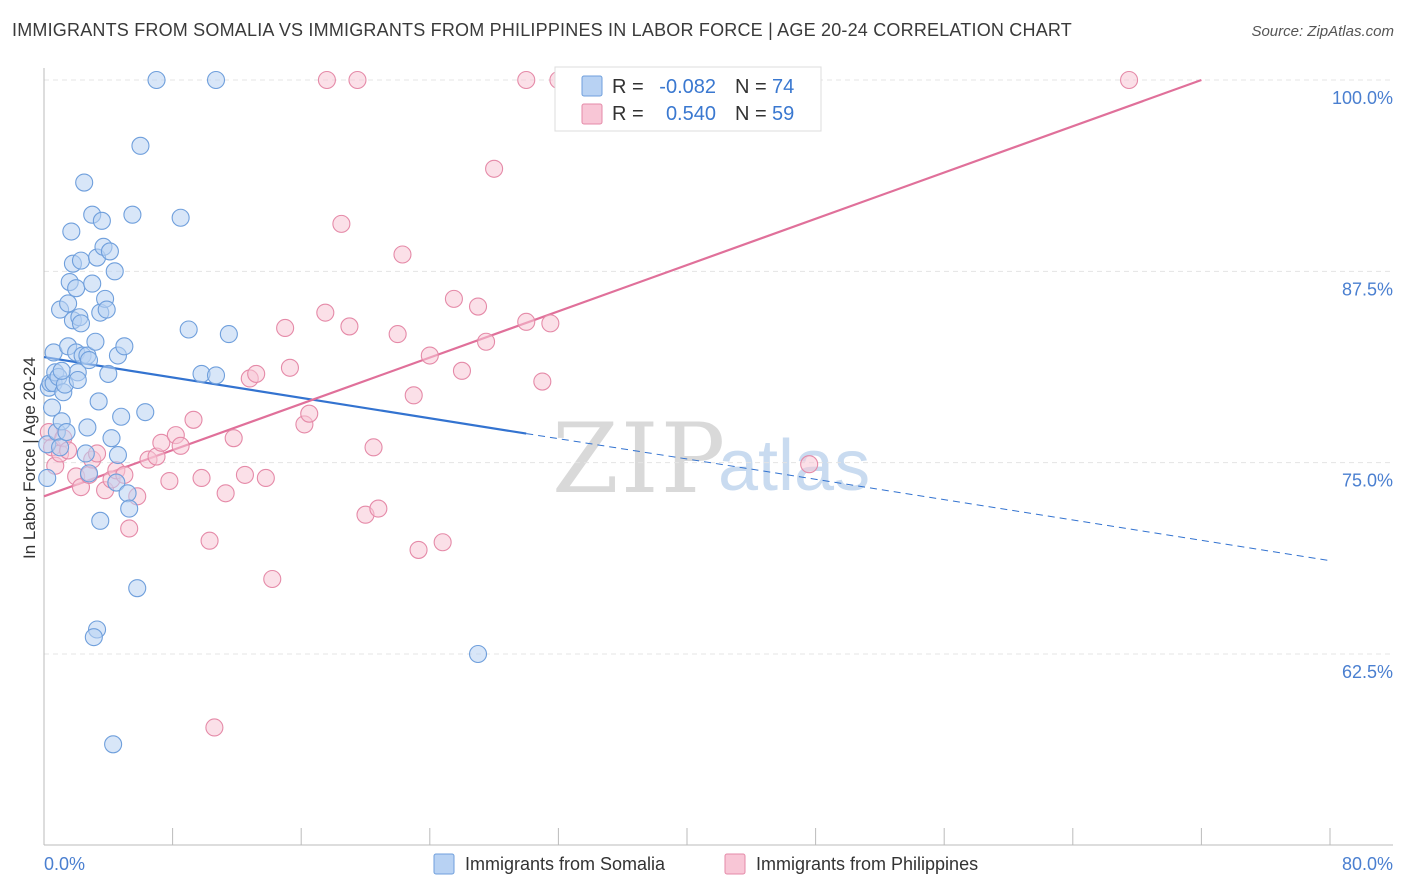  I want to click on somalia-trend-line, so click(285, 395).